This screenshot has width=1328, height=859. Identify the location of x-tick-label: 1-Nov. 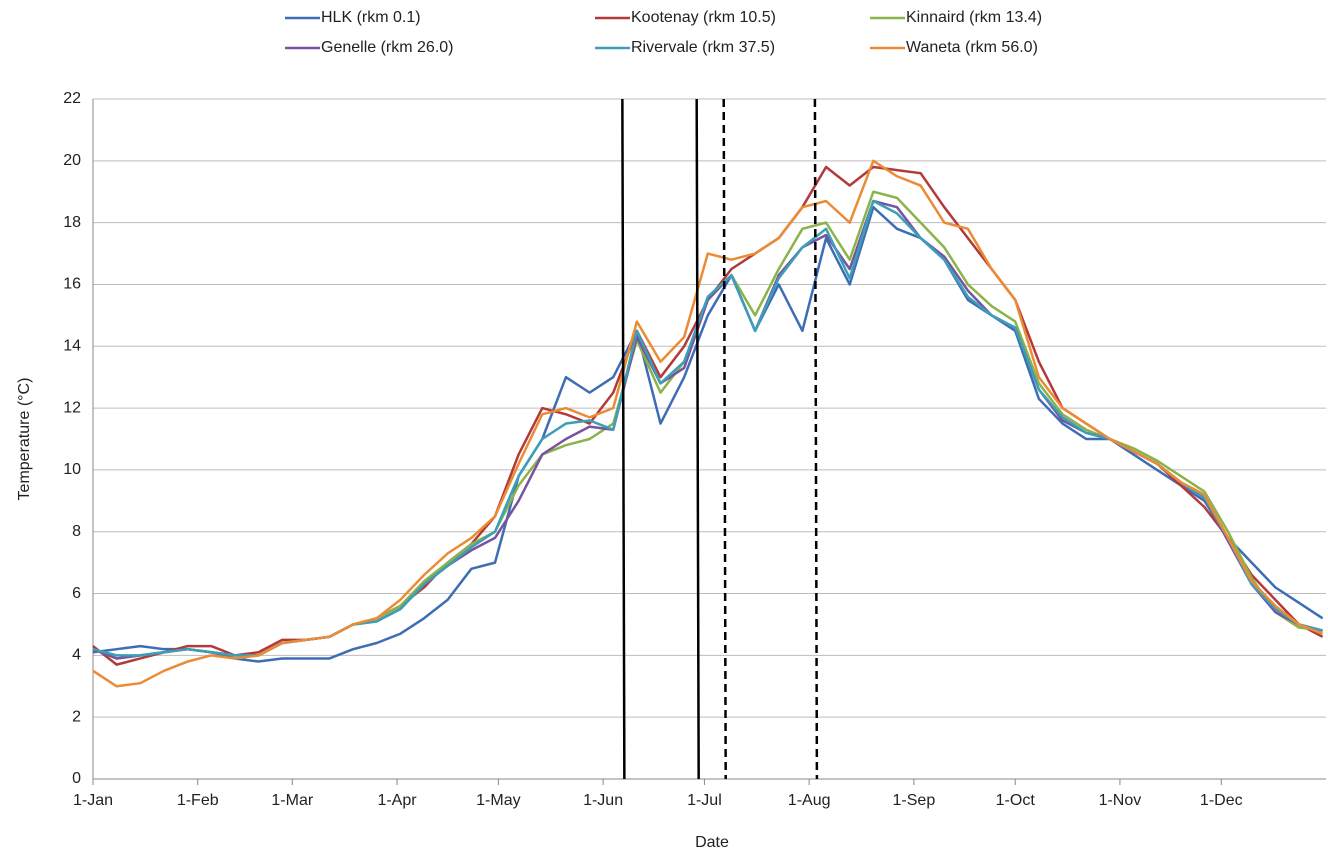
(1120, 800).